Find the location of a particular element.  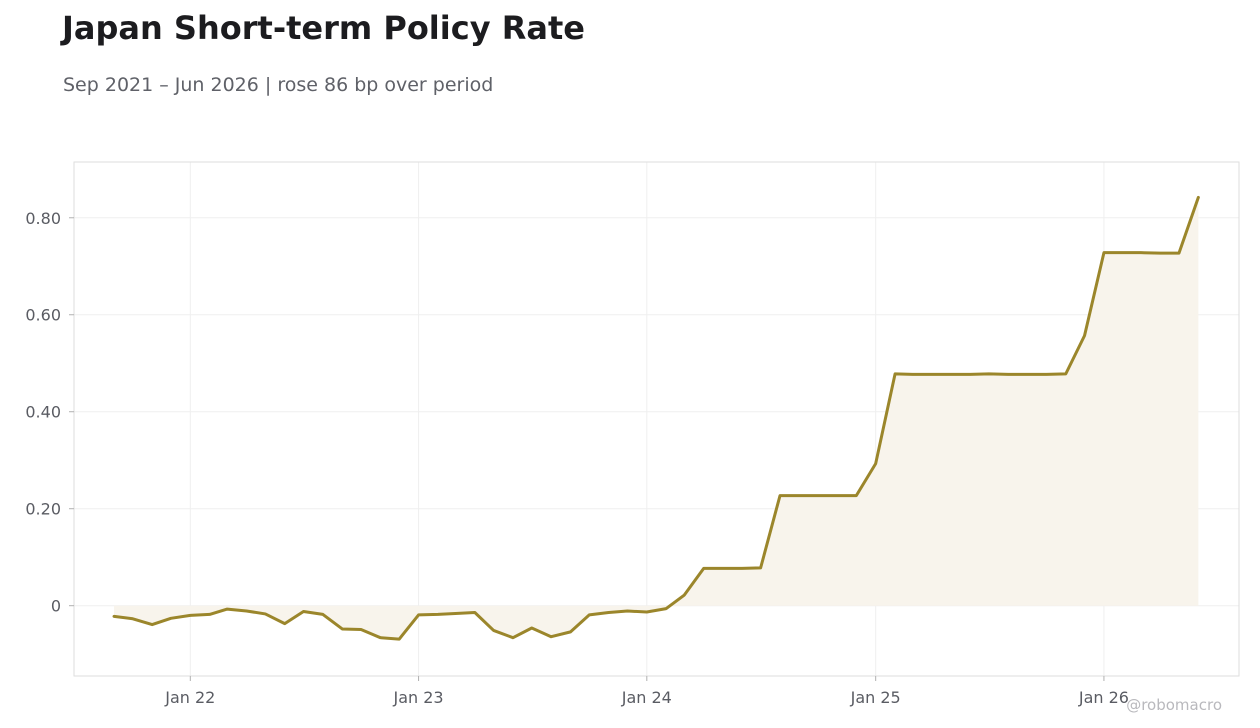

x-tick-label: Jan 22 is located at coordinates (189, 697).